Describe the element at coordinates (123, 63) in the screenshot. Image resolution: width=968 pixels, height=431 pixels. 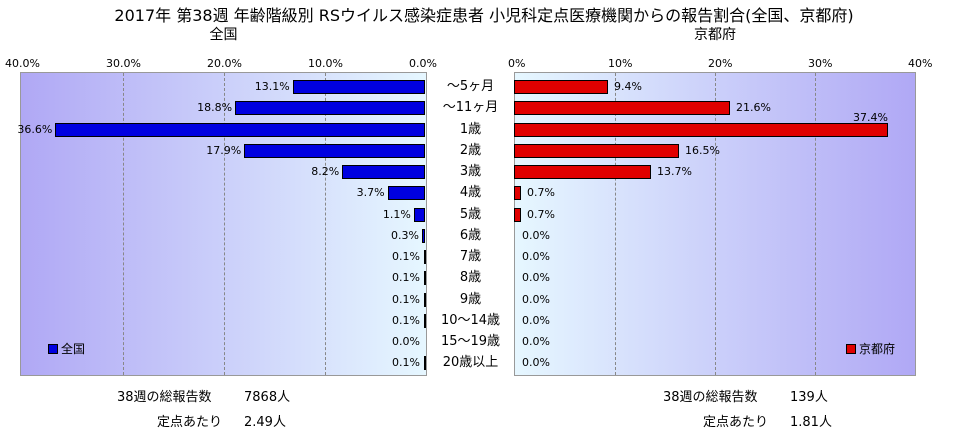
I see `national-tick-label: 30.0%` at that location.